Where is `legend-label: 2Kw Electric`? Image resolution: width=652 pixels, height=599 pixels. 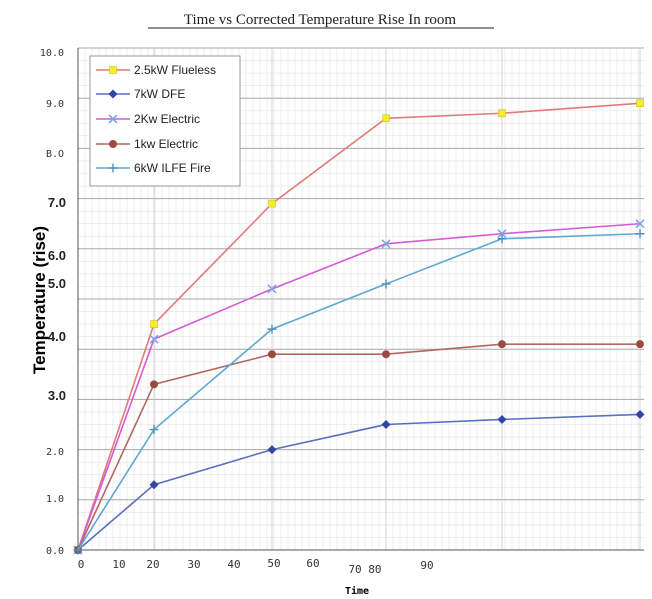
legend-label: 2Kw Electric is located at coordinates (167, 119).